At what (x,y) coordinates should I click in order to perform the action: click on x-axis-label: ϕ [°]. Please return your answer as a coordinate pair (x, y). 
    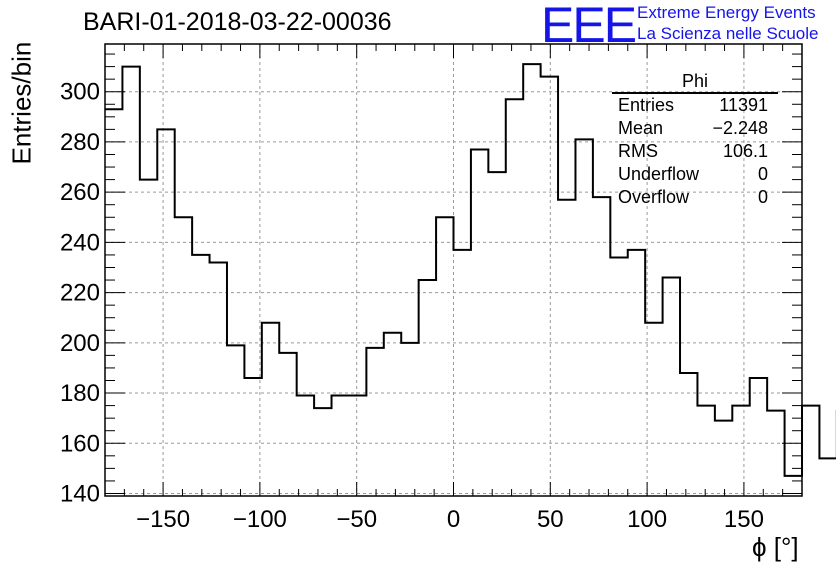
    Looking at the image, I should click on (775, 547).